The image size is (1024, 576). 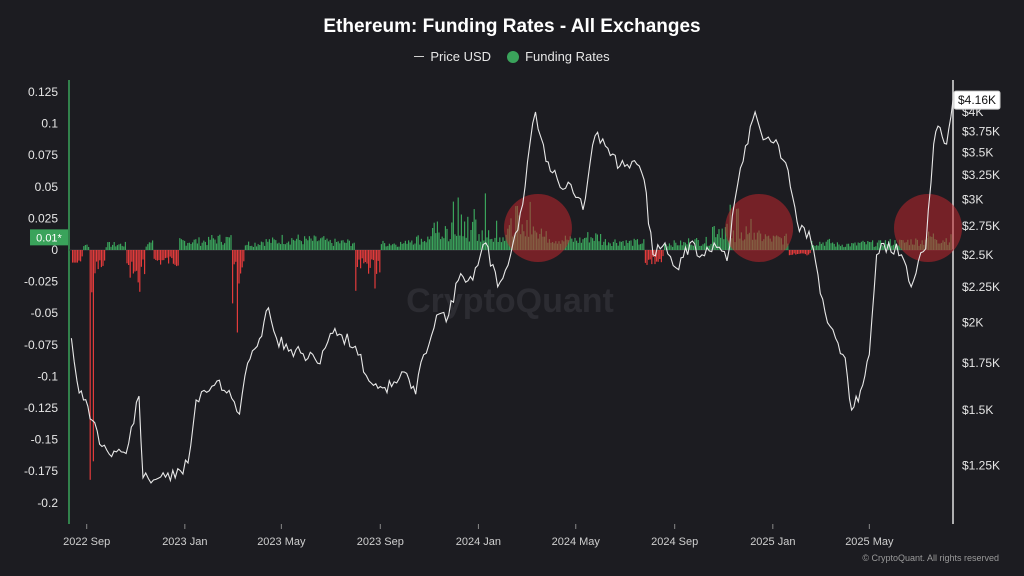 I want to click on left-tick-label: -0.05, so click(x=45, y=313).